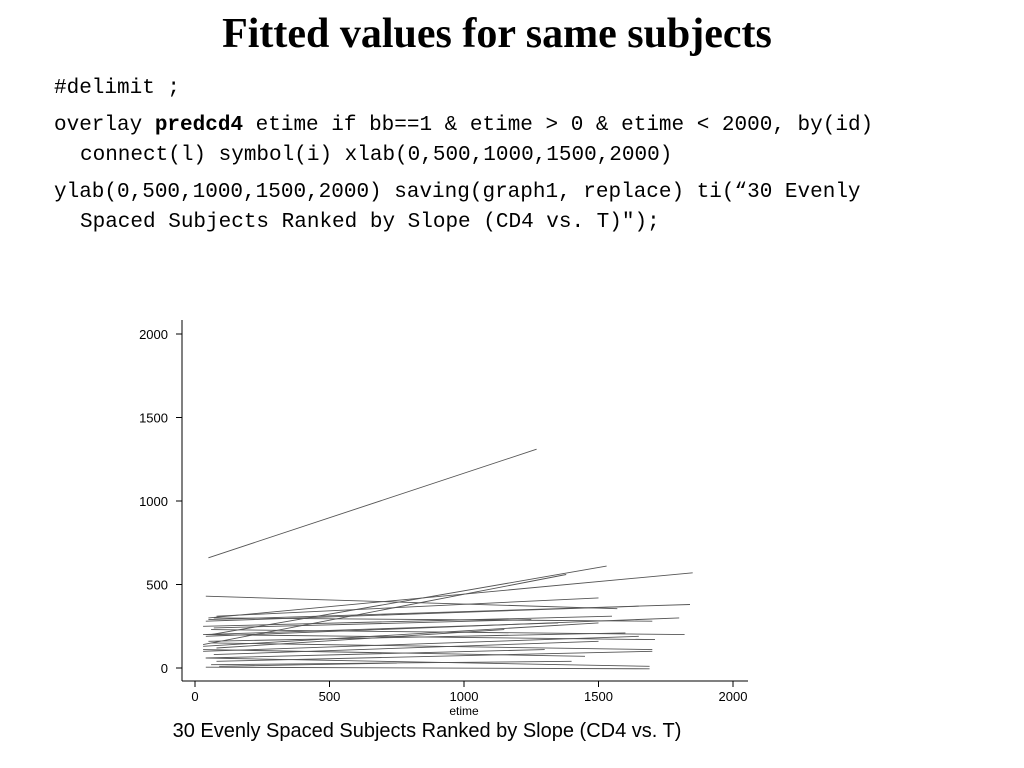 The width and height of the screenshot is (1024, 768). What do you see at coordinates (464, 696) in the screenshot?
I see `x-tick-label: 1000` at bounding box center [464, 696].